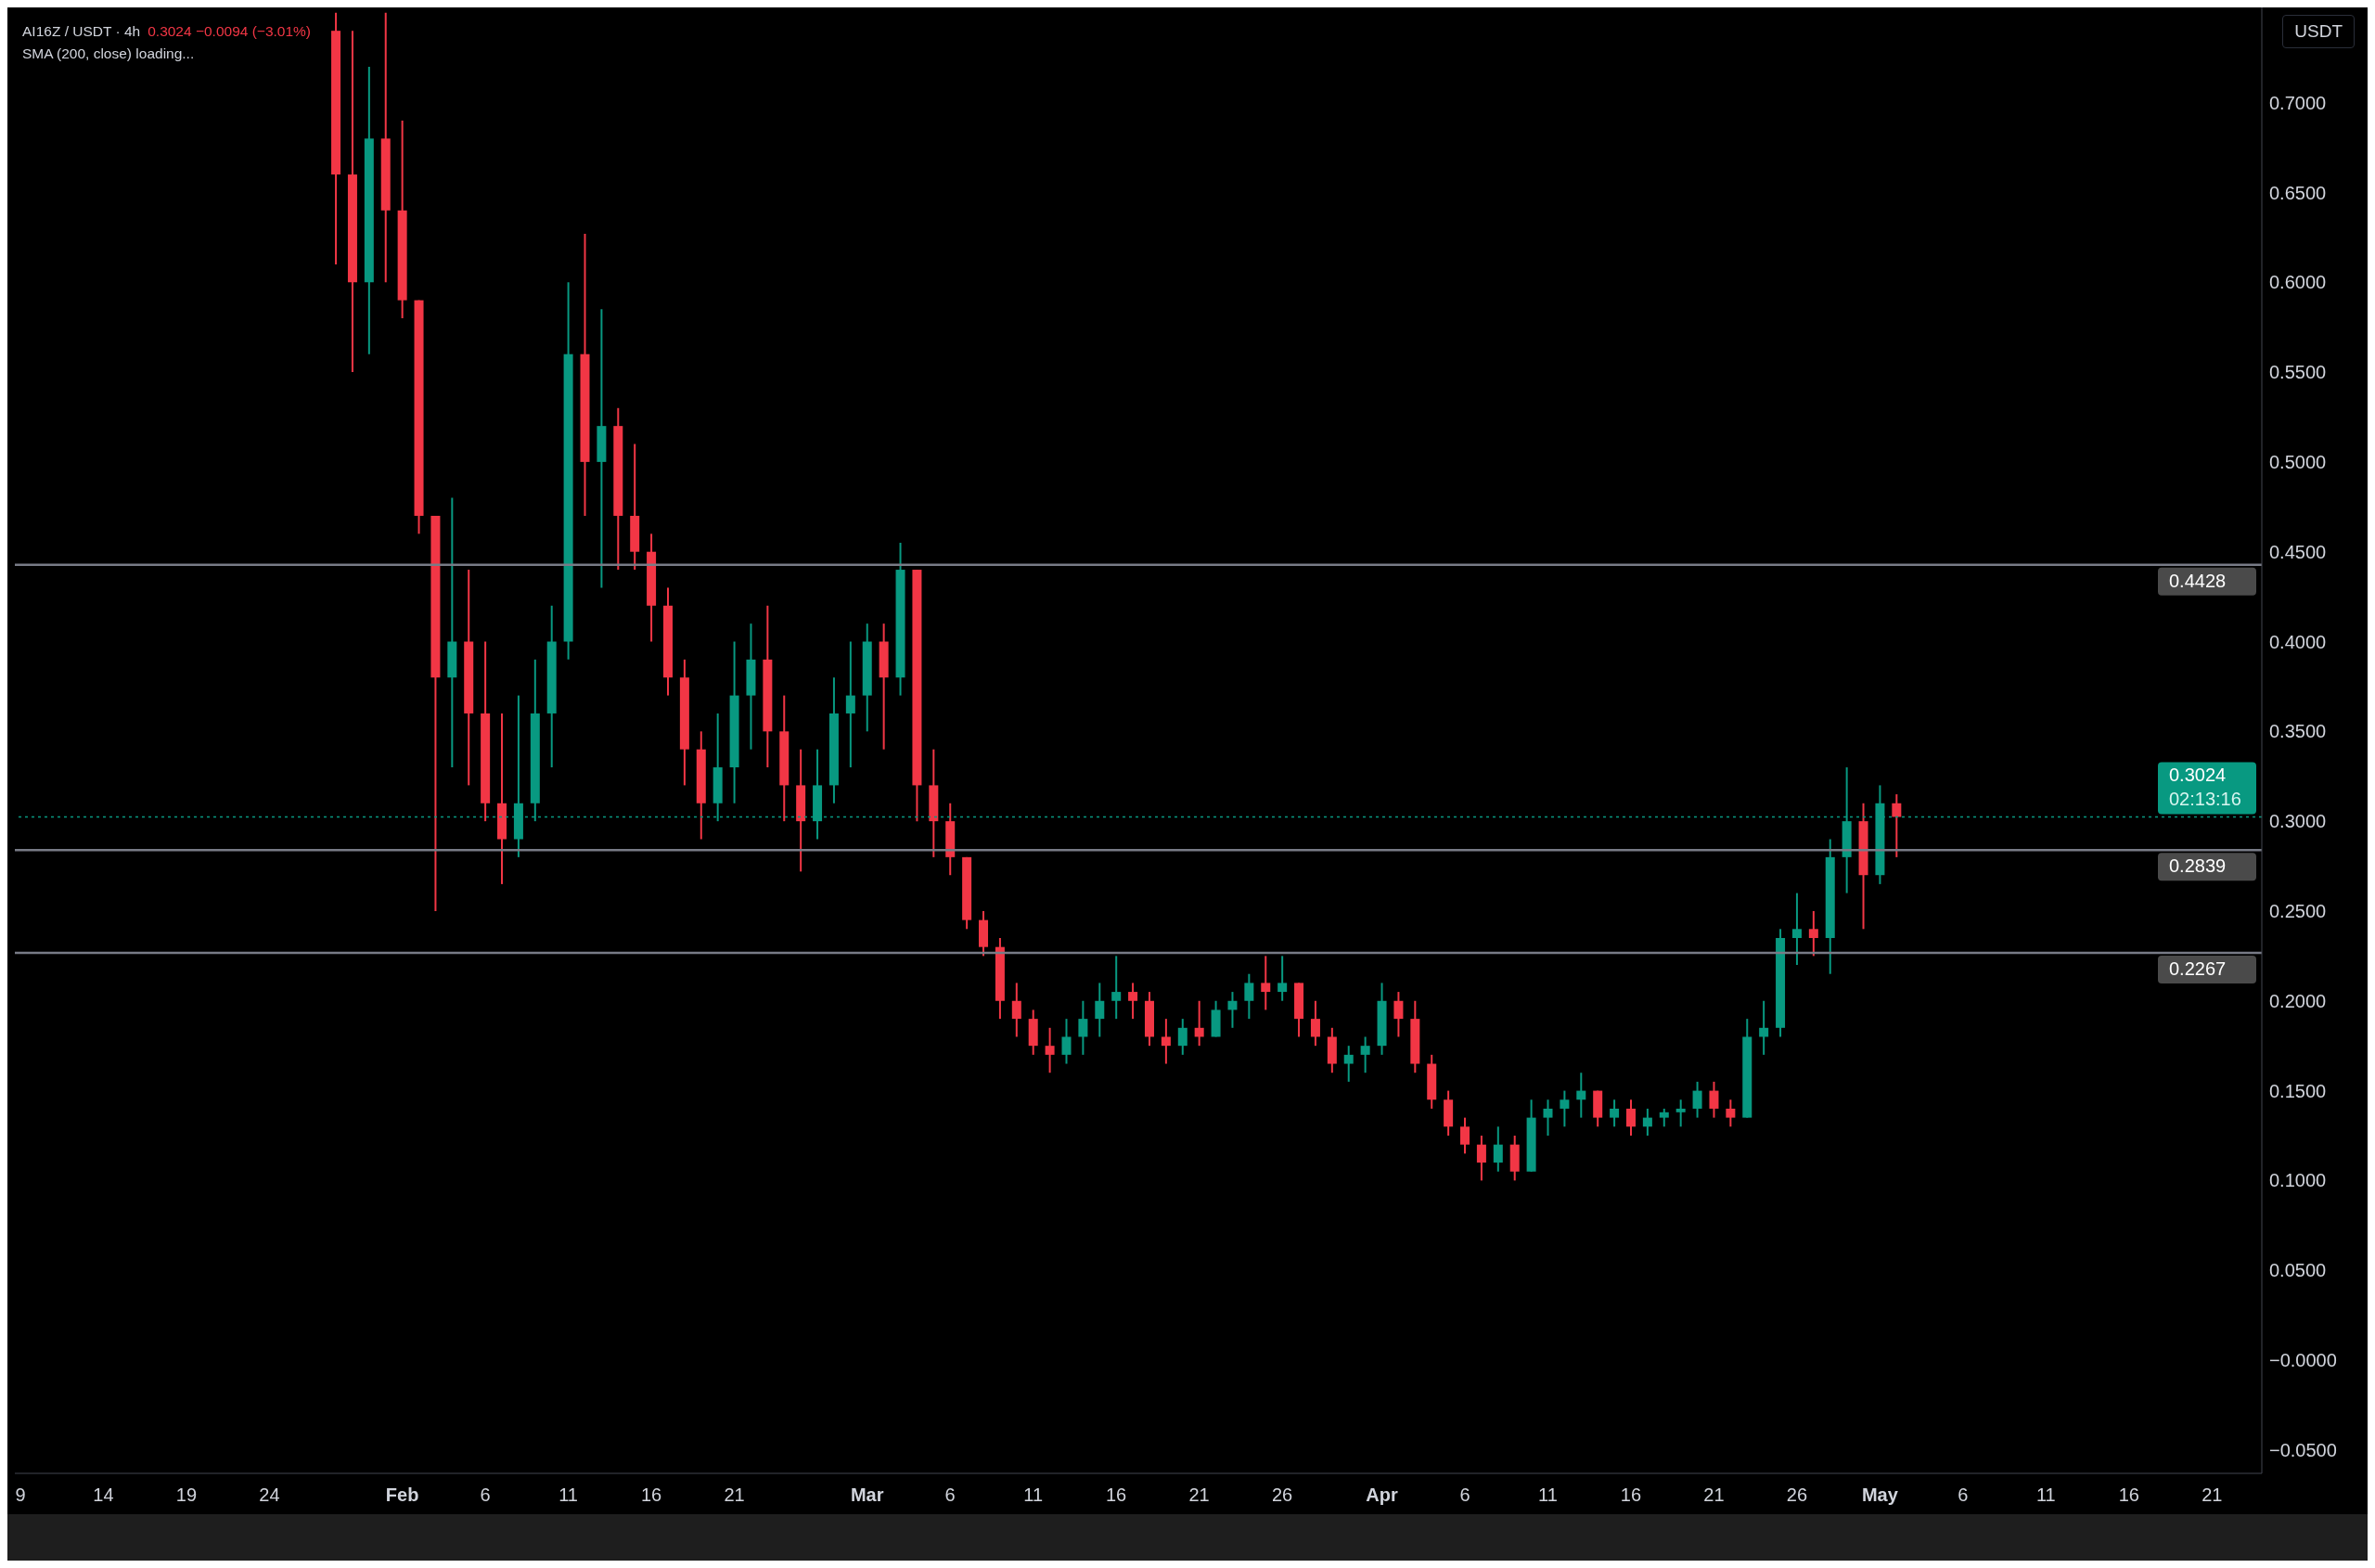 This screenshot has height=1568, width=2375. Describe the element at coordinates (867, 1494) in the screenshot. I see `x-tick-label: Mar` at that location.